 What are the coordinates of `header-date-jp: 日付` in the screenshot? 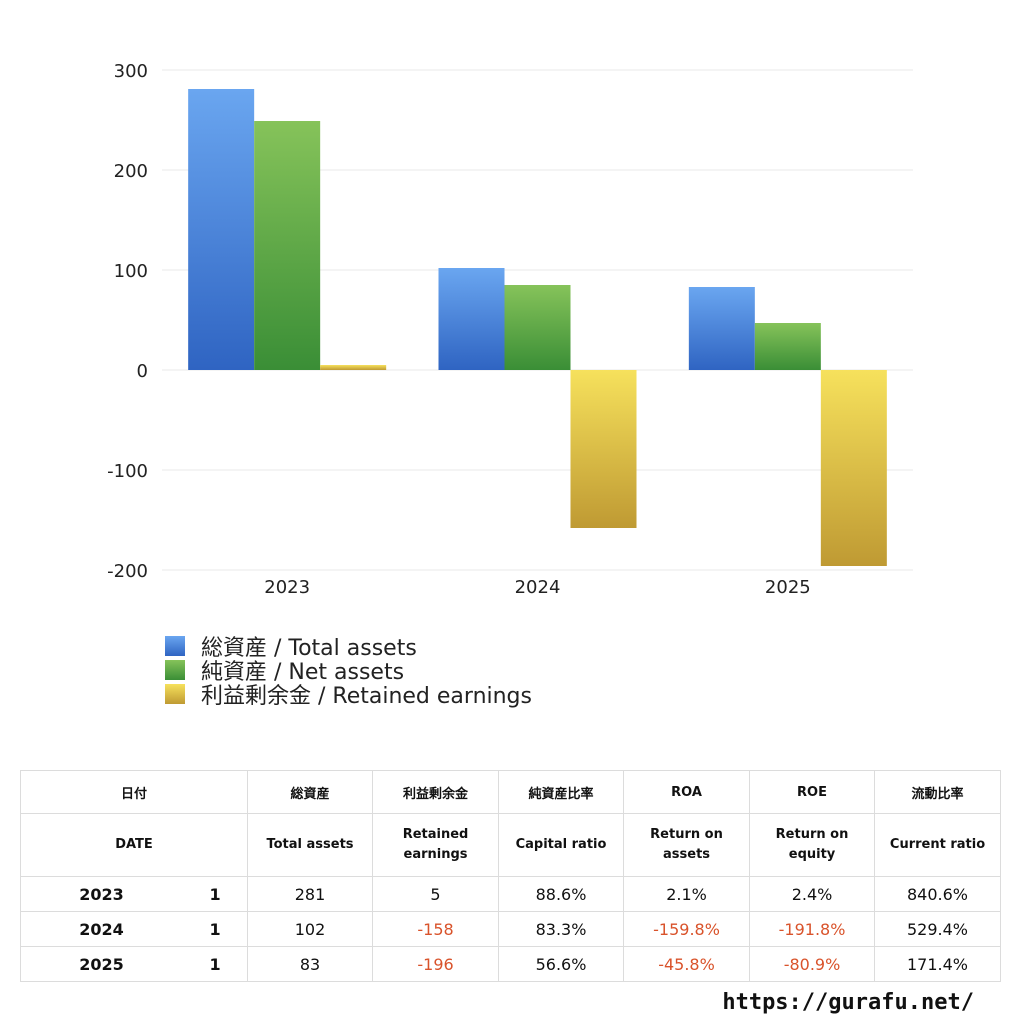 It's located at (134, 792).